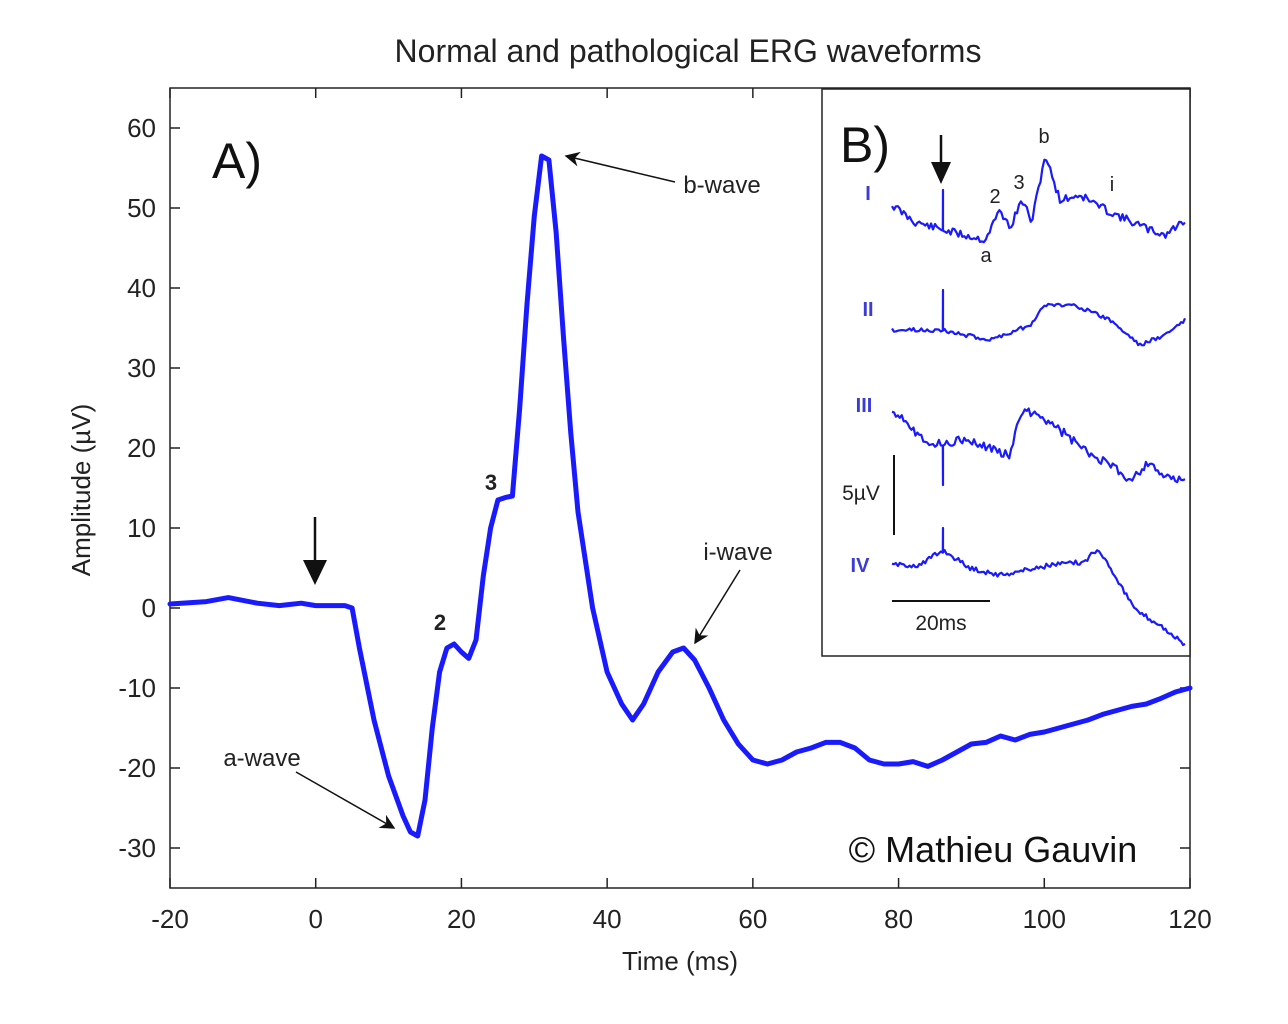  What do you see at coordinates (993, 849) in the screenshot?
I see `copyright-watermark: © Mathieu Gauvin` at bounding box center [993, 849].